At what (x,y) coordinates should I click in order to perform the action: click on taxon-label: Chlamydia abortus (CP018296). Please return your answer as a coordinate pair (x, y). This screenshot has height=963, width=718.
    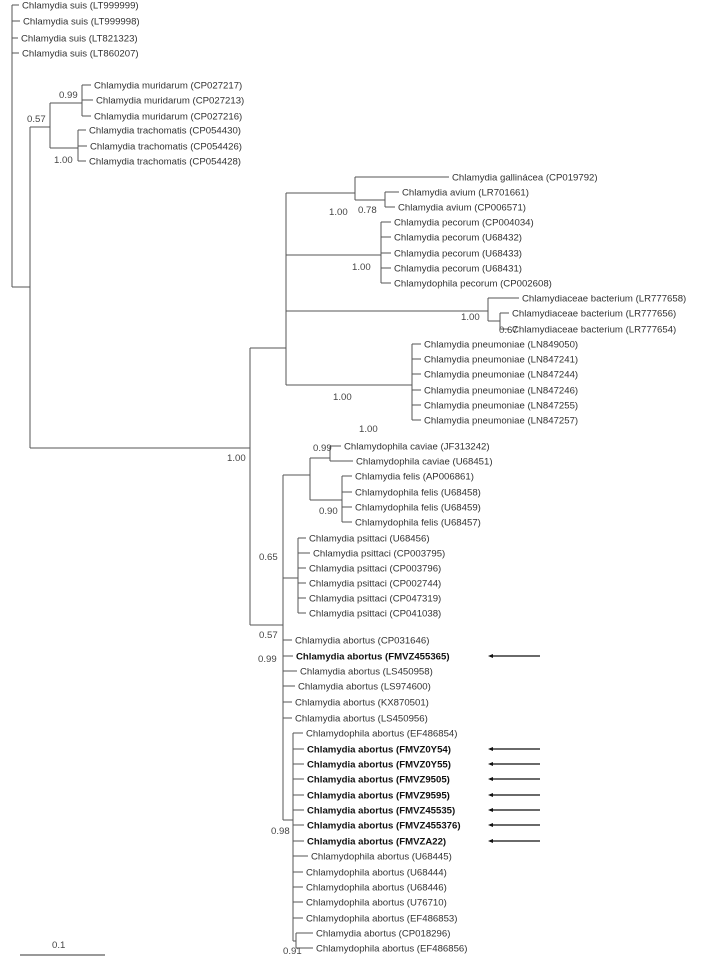
    Looking at the image, I should click on (383, 934).